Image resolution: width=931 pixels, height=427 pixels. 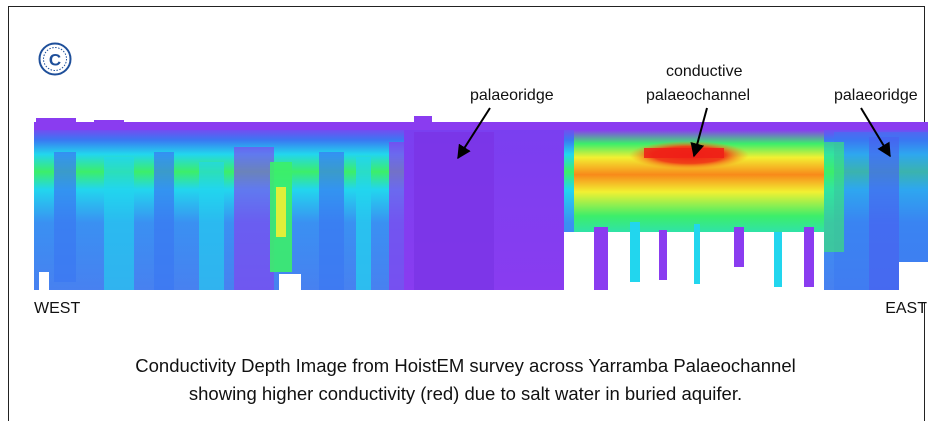 What do you see at coordinates (876, 95) in the screenshot?
I see `annotation-palaeoridge-east: palaeoridge` at bounding box center [876, 95].